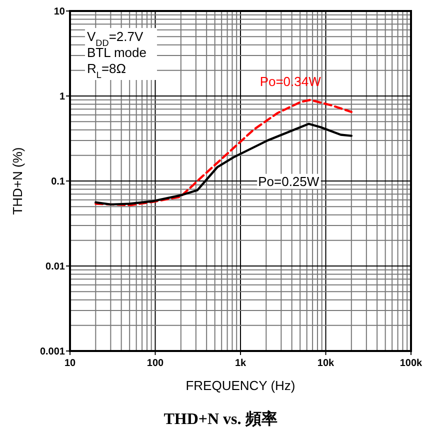 Image resolution: width=427 pixels, height=432 pixels. Describe the element at coordinates (115, 38) in the screenshot. I see `annotation: V$_{DD}$=2.7V` at that location.